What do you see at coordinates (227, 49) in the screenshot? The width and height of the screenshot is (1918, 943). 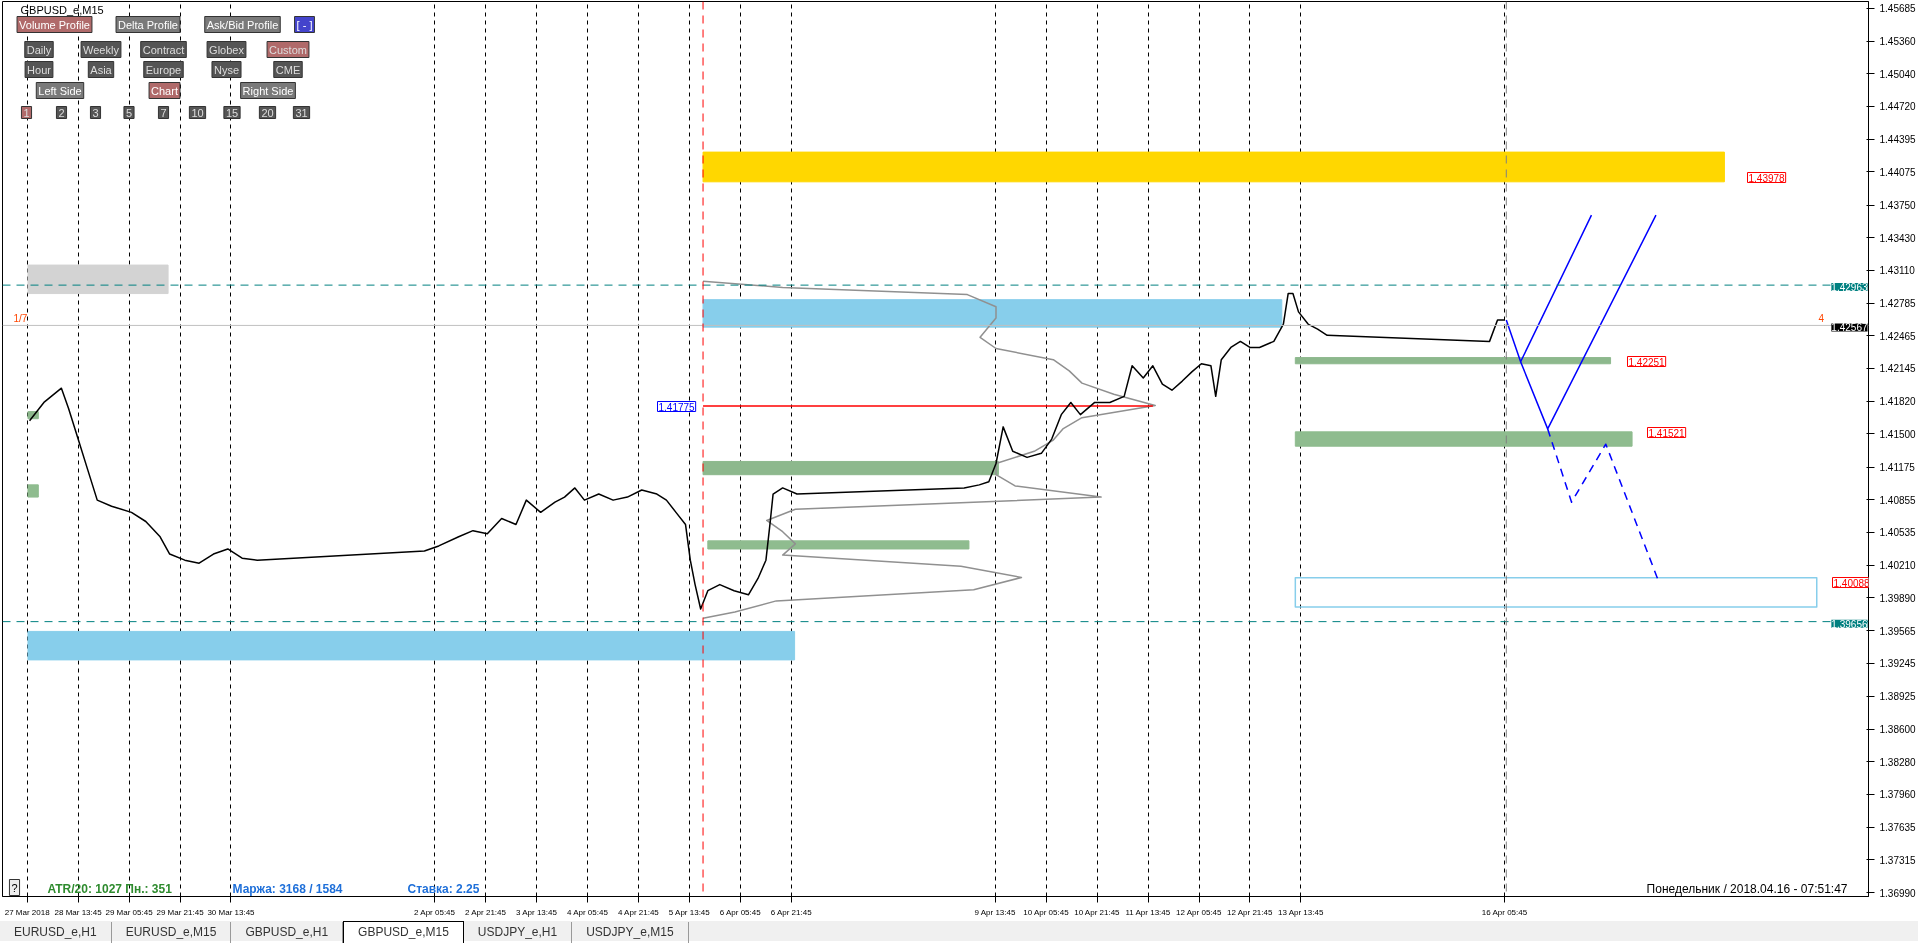 I see `annotation: Globex` at bounding box center [227, 49].